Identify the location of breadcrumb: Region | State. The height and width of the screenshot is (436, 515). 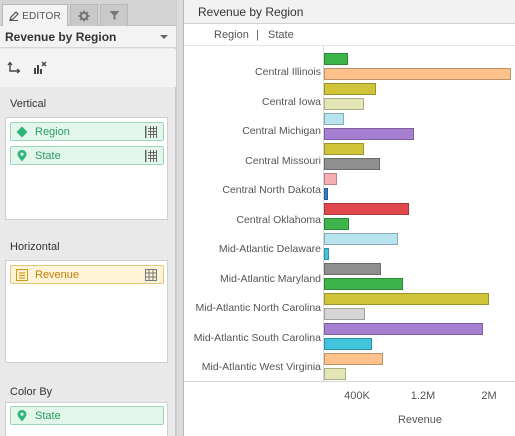
(349, 35).